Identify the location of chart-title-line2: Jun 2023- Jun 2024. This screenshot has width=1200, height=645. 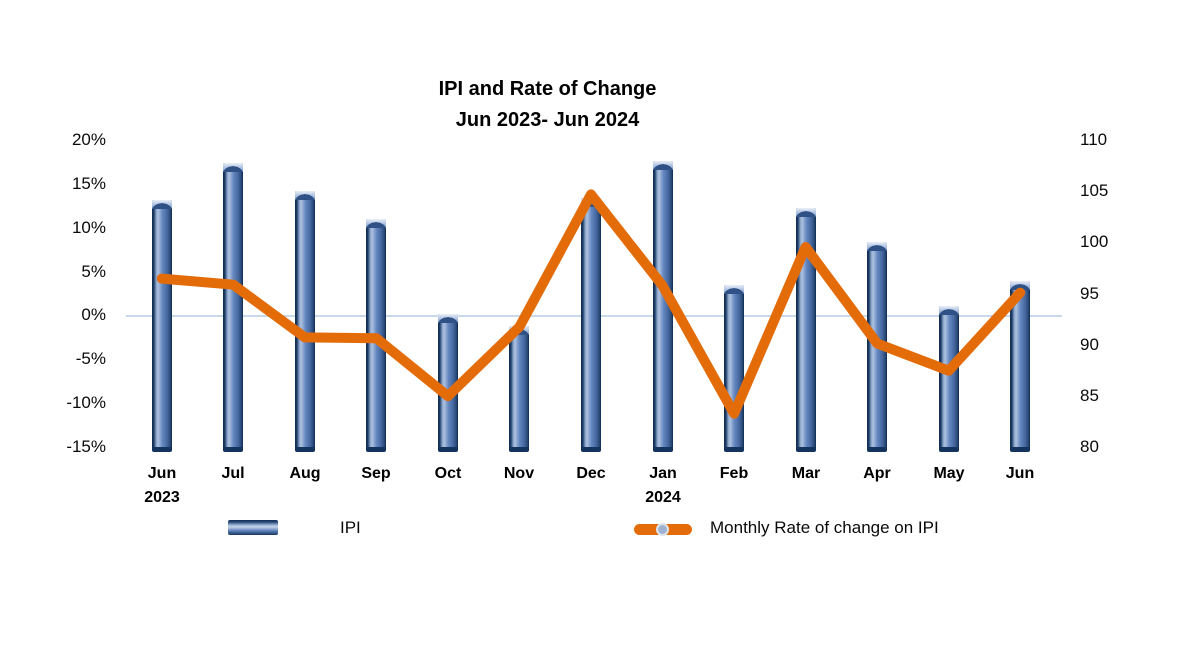
(547, 120).